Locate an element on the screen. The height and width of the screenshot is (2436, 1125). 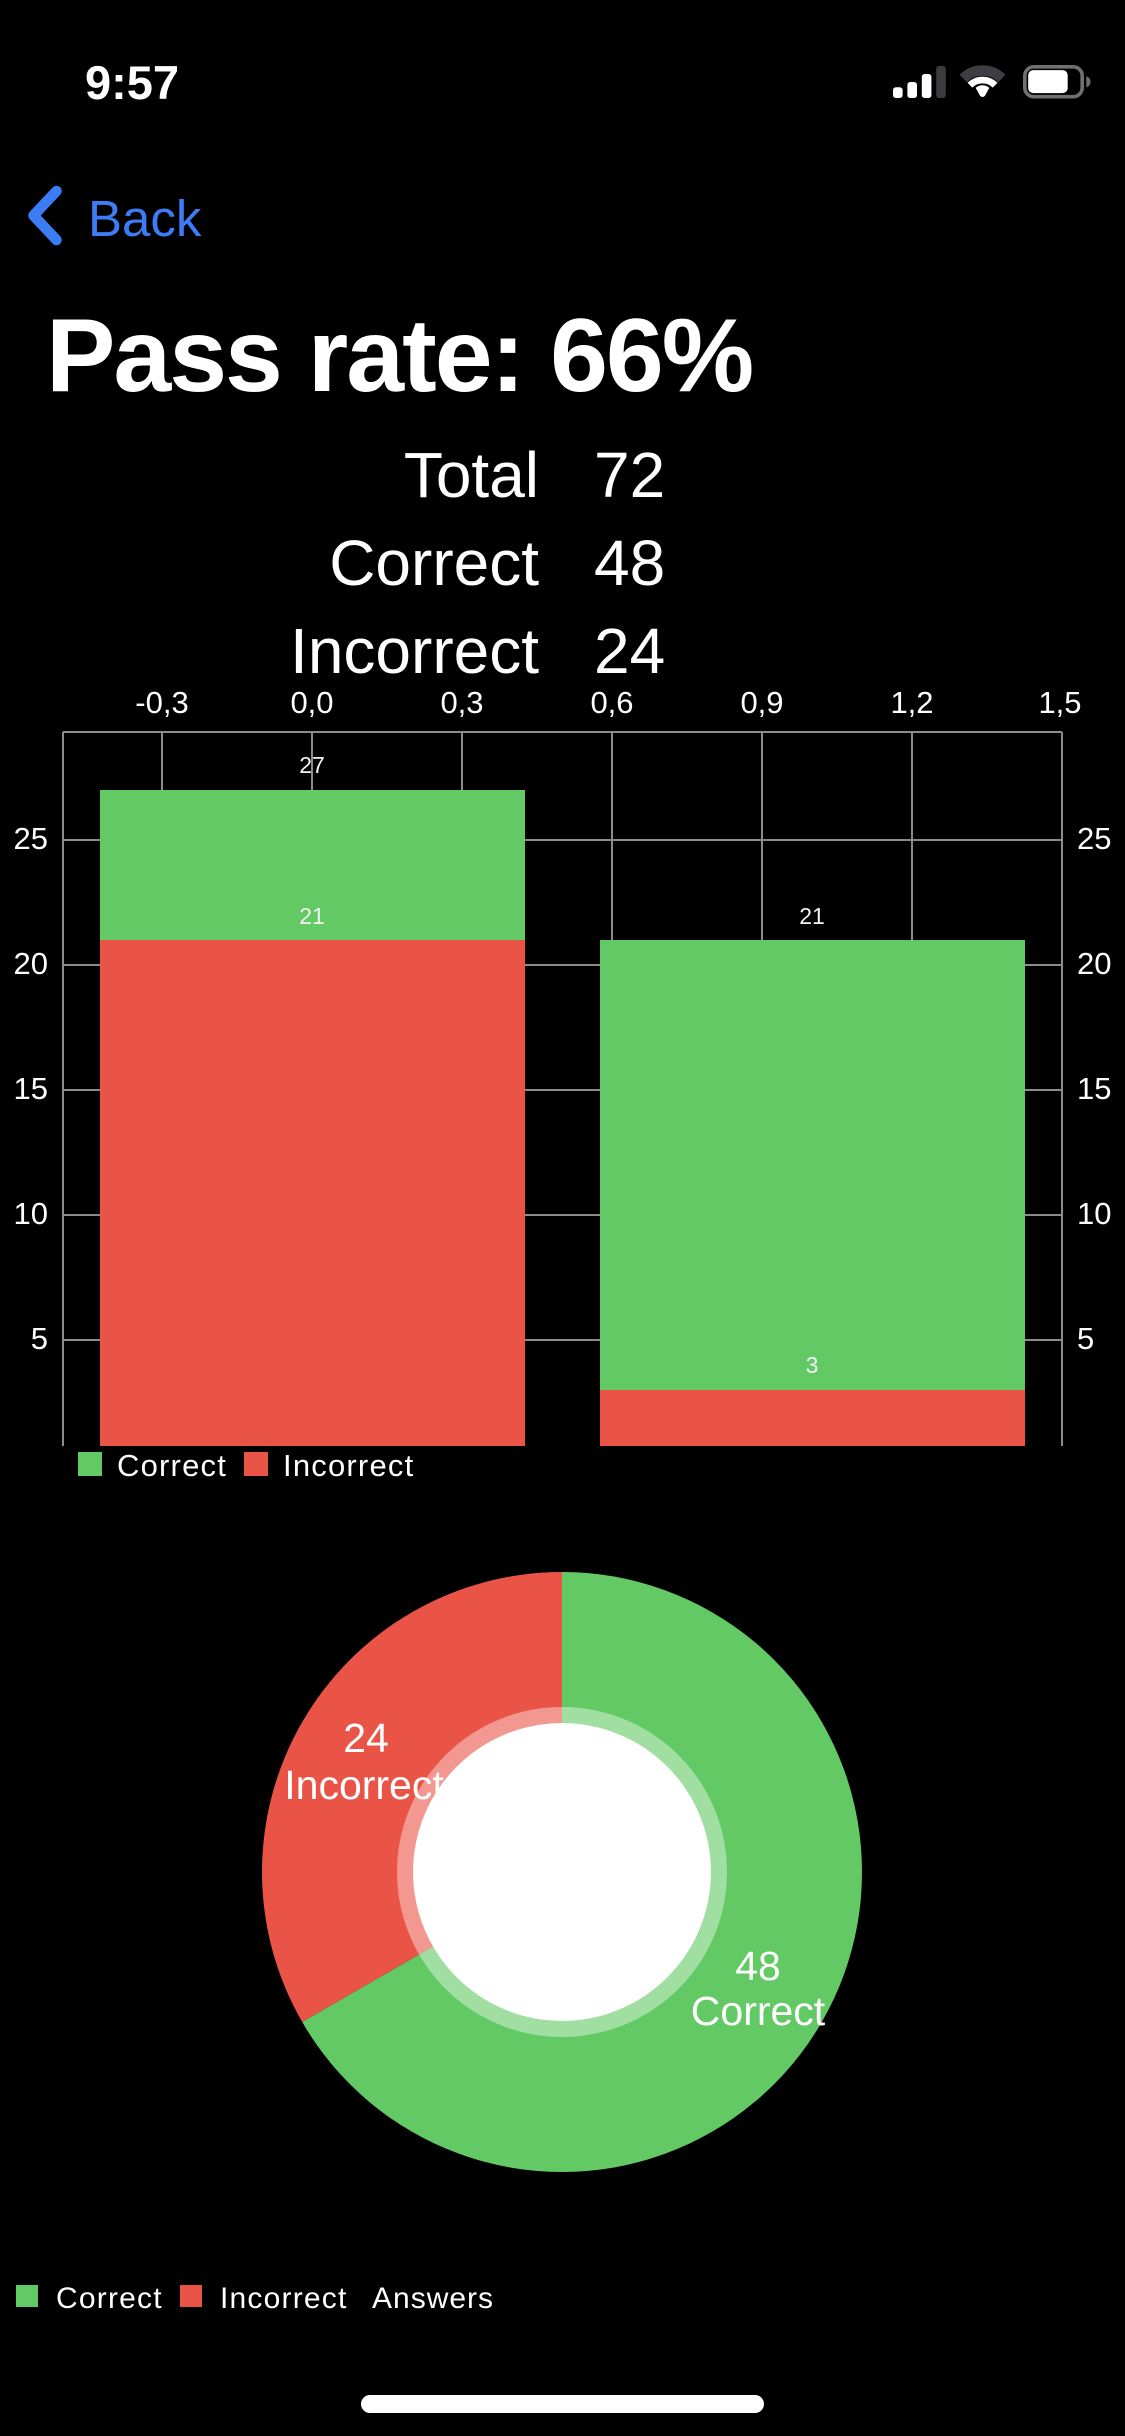
svg-text: 0,0 is located at coordinates (311, 702).